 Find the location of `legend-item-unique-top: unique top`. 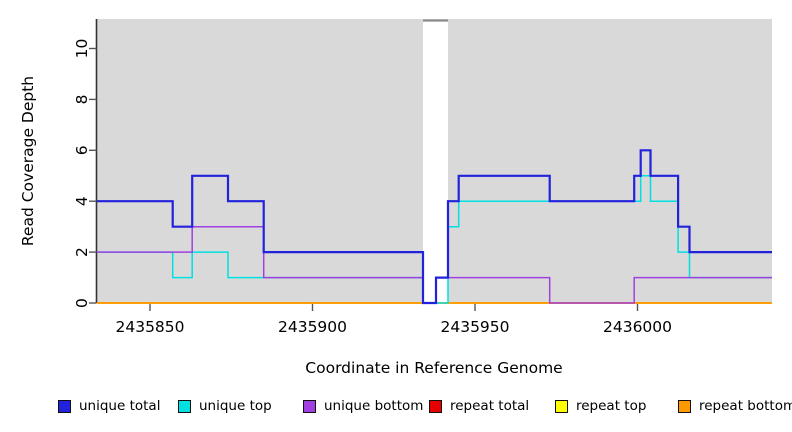

legend-item-unique-top: unique top is located at coordinates (225, 406).